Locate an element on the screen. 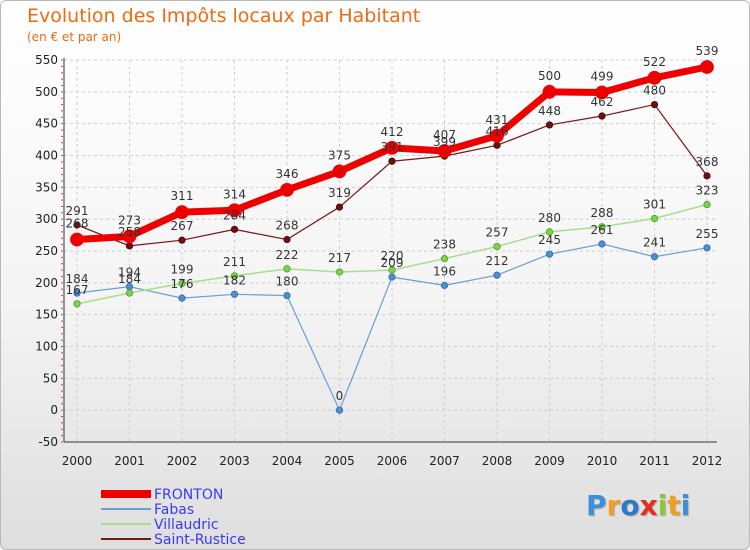  saint-rustice-data-label: 319 is located at coordinates (339, 193).